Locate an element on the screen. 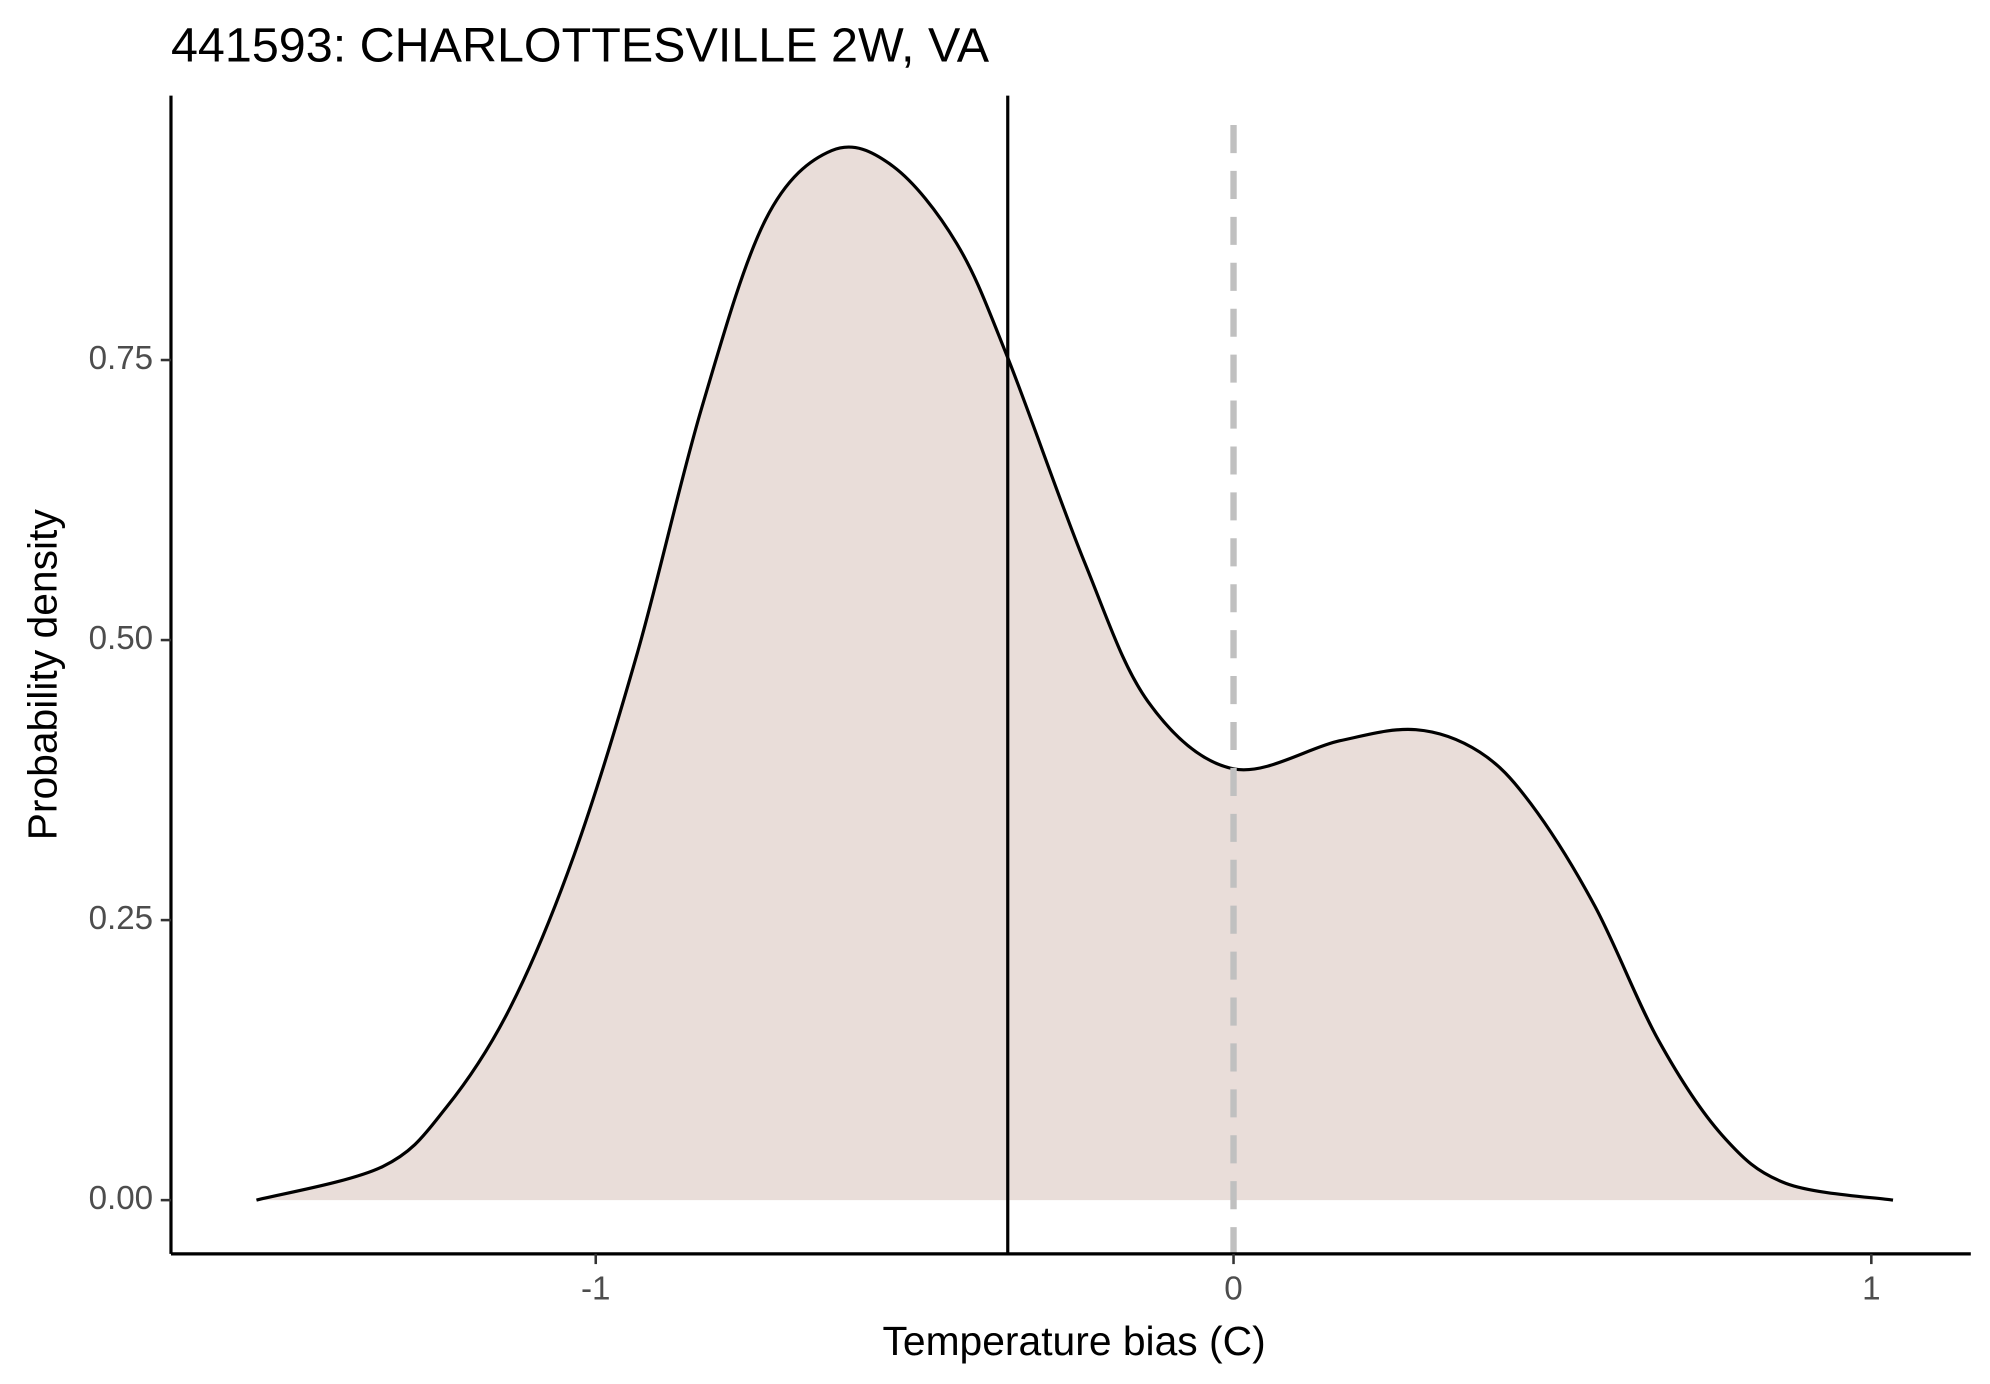 Image resolution: width=1990 pixels, height=1384 pixels. y-tick-label: 0.00 is located at coordinates (121, 1198).